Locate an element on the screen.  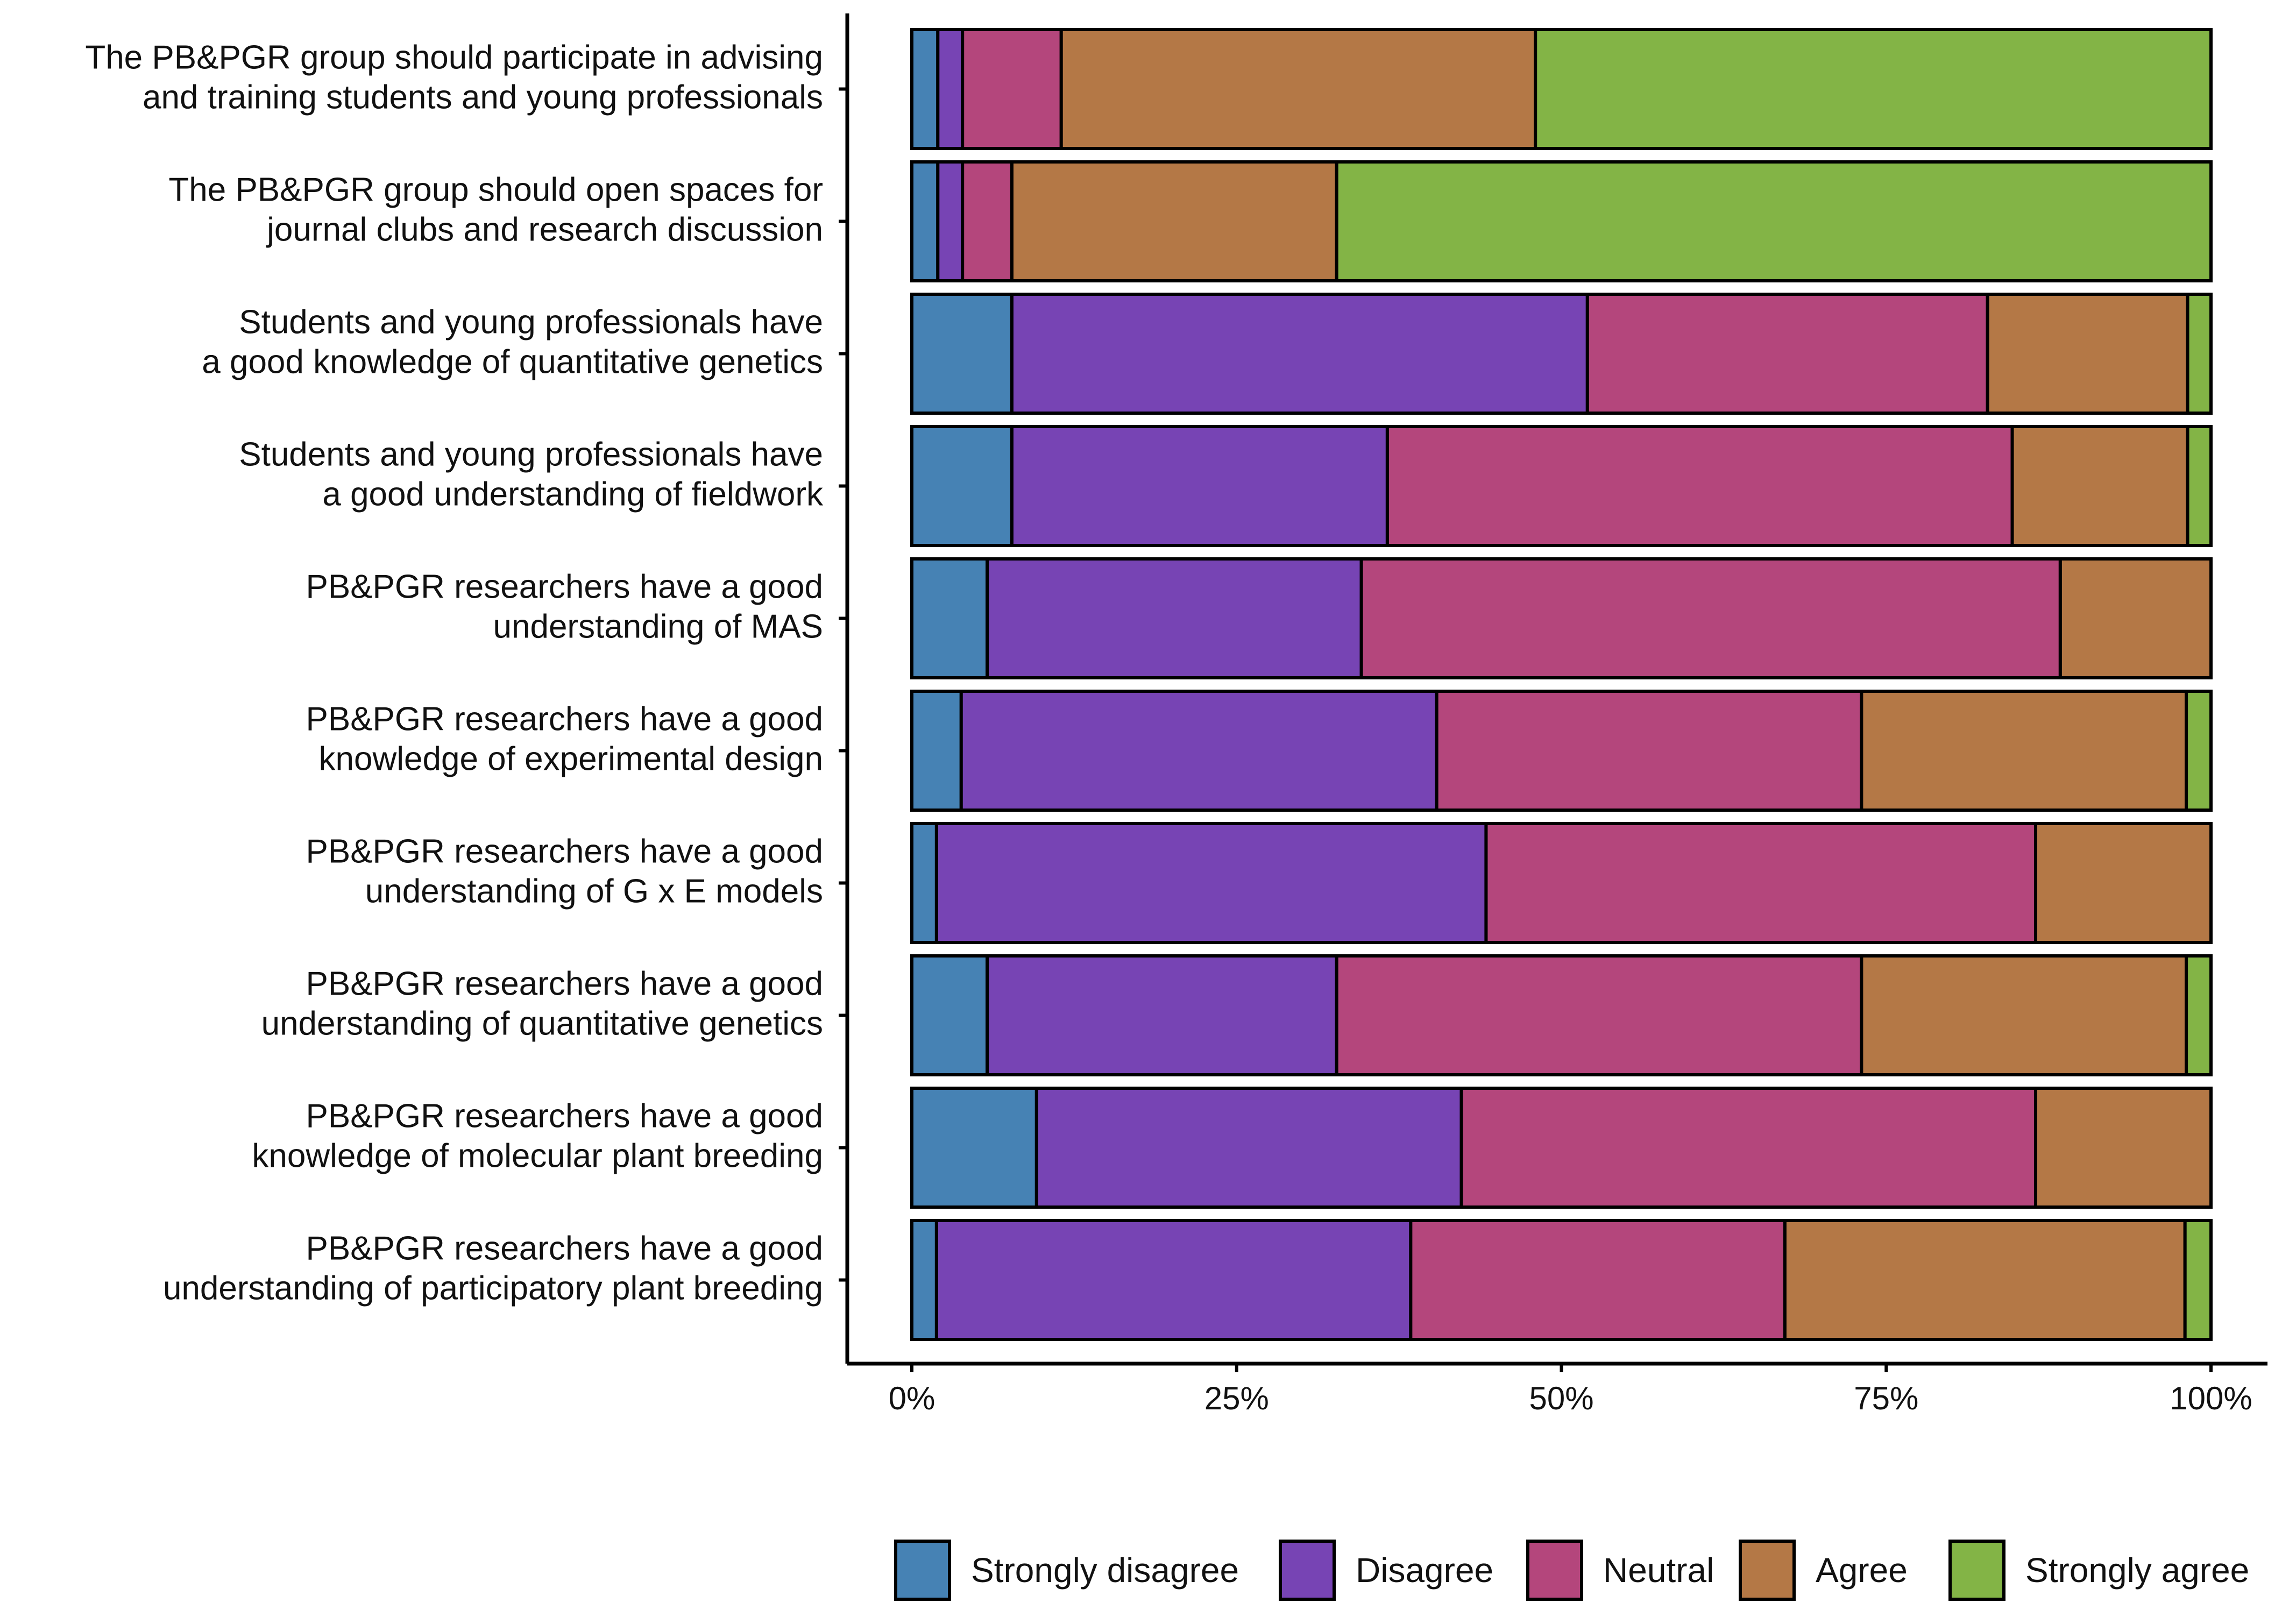
category-label-line: knowledge of experimental design is located at coordinates (571, 759).